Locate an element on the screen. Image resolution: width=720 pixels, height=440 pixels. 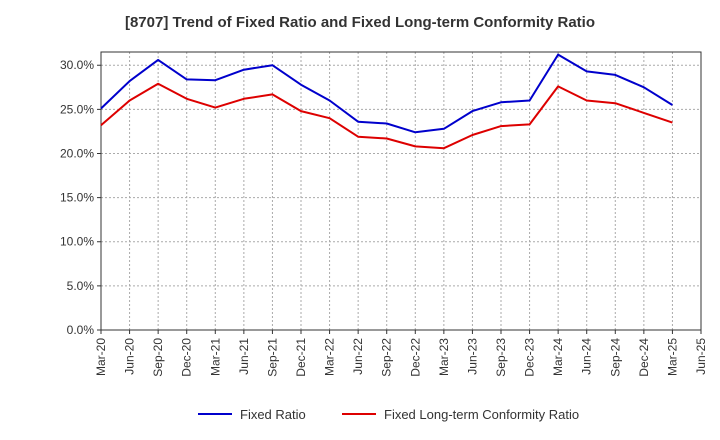
y-tick-label: 25.0% is located at coordinates (77, 109).